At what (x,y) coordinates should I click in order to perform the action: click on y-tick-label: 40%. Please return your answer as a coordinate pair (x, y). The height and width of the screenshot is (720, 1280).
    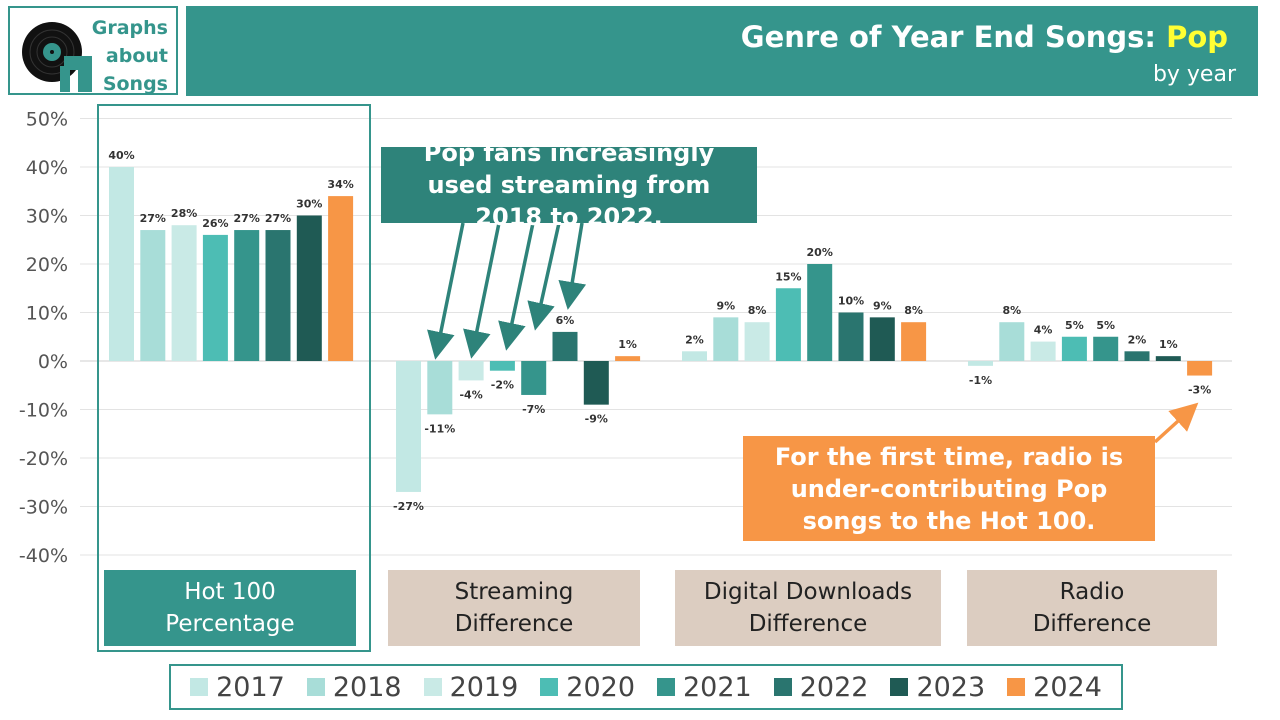
    Looking at the image, I should click on (47, 168).